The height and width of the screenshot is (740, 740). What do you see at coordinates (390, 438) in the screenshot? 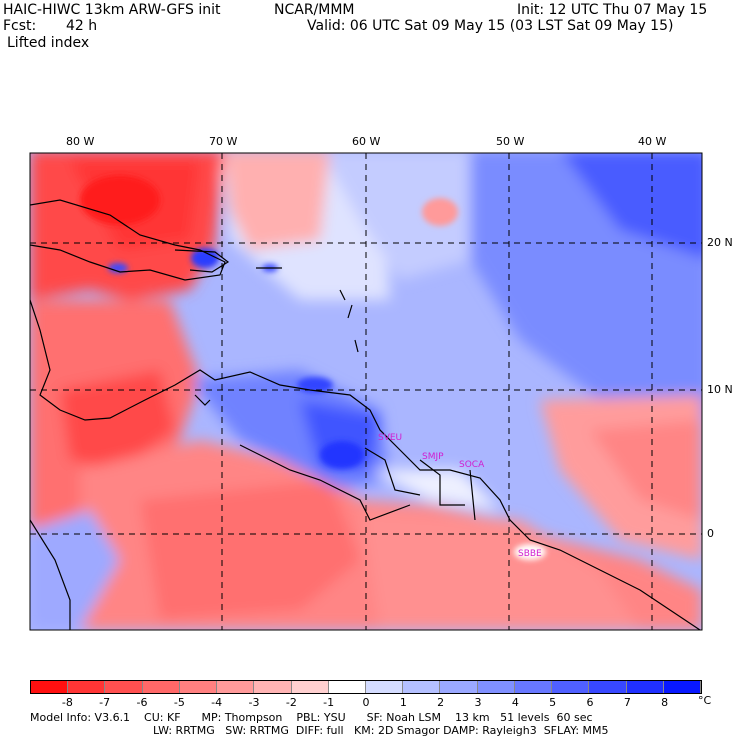
I see `station-label: SVEU` at bounding box center [390, 438].